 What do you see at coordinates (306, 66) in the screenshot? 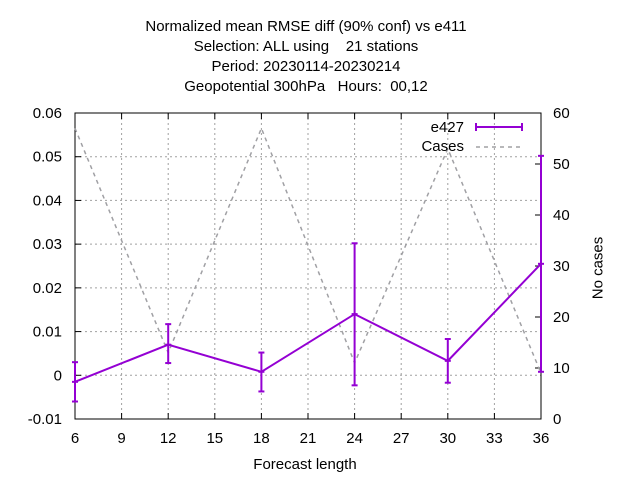
I see `chart-title-line-3: Period: 20230114-20230214` at bounding box center [306, 66].